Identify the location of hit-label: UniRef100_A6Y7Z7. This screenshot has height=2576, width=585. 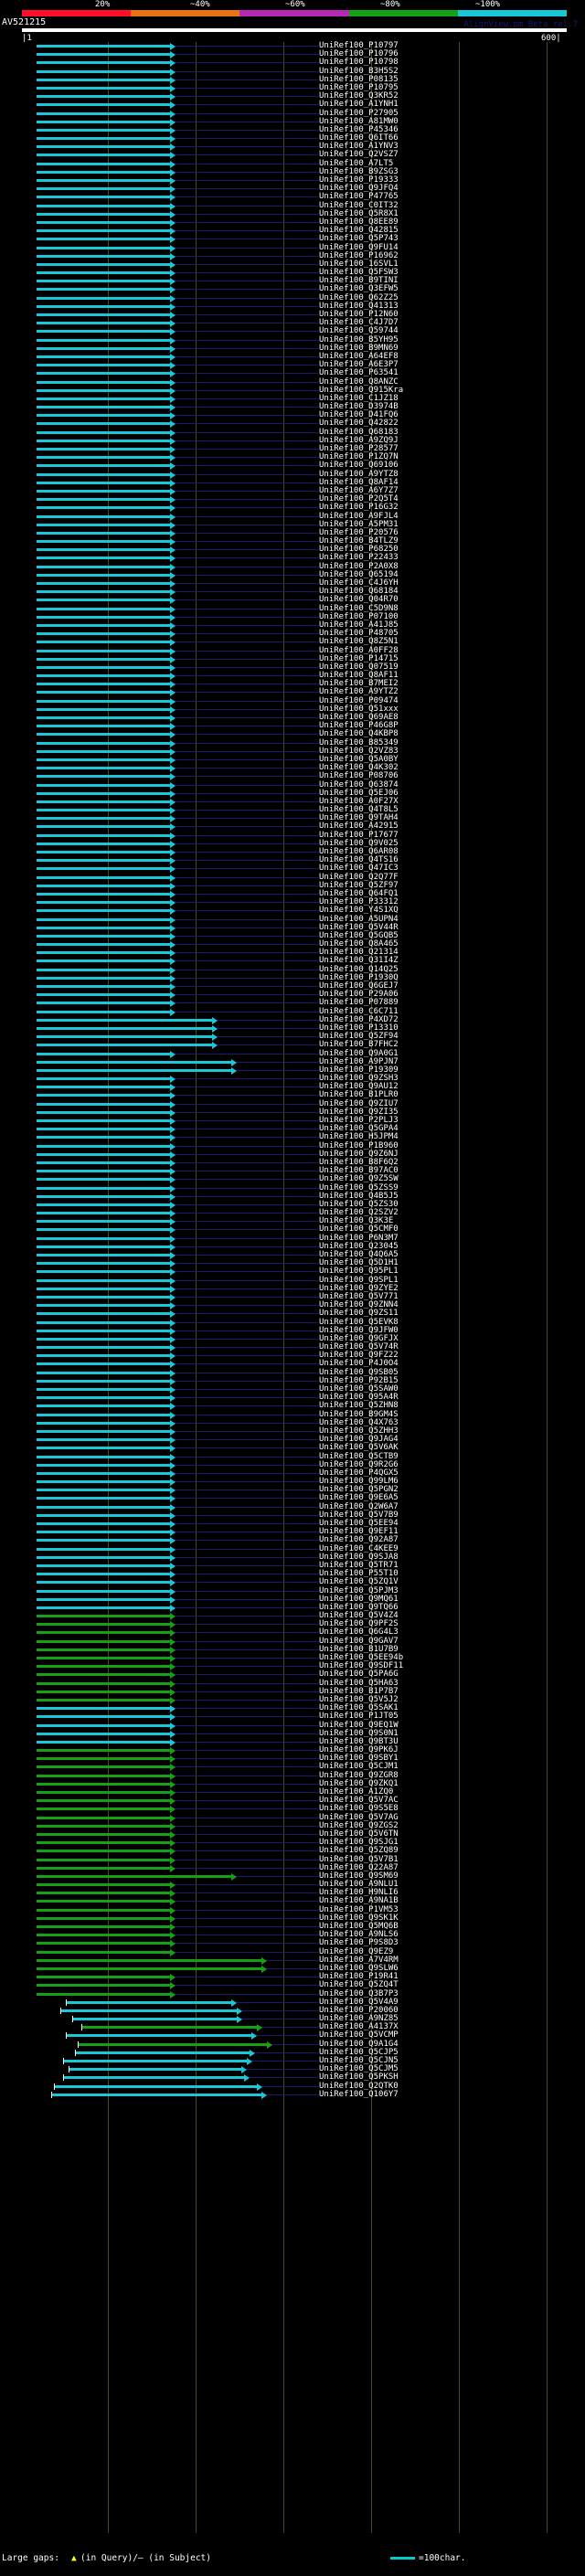
(359, 490).